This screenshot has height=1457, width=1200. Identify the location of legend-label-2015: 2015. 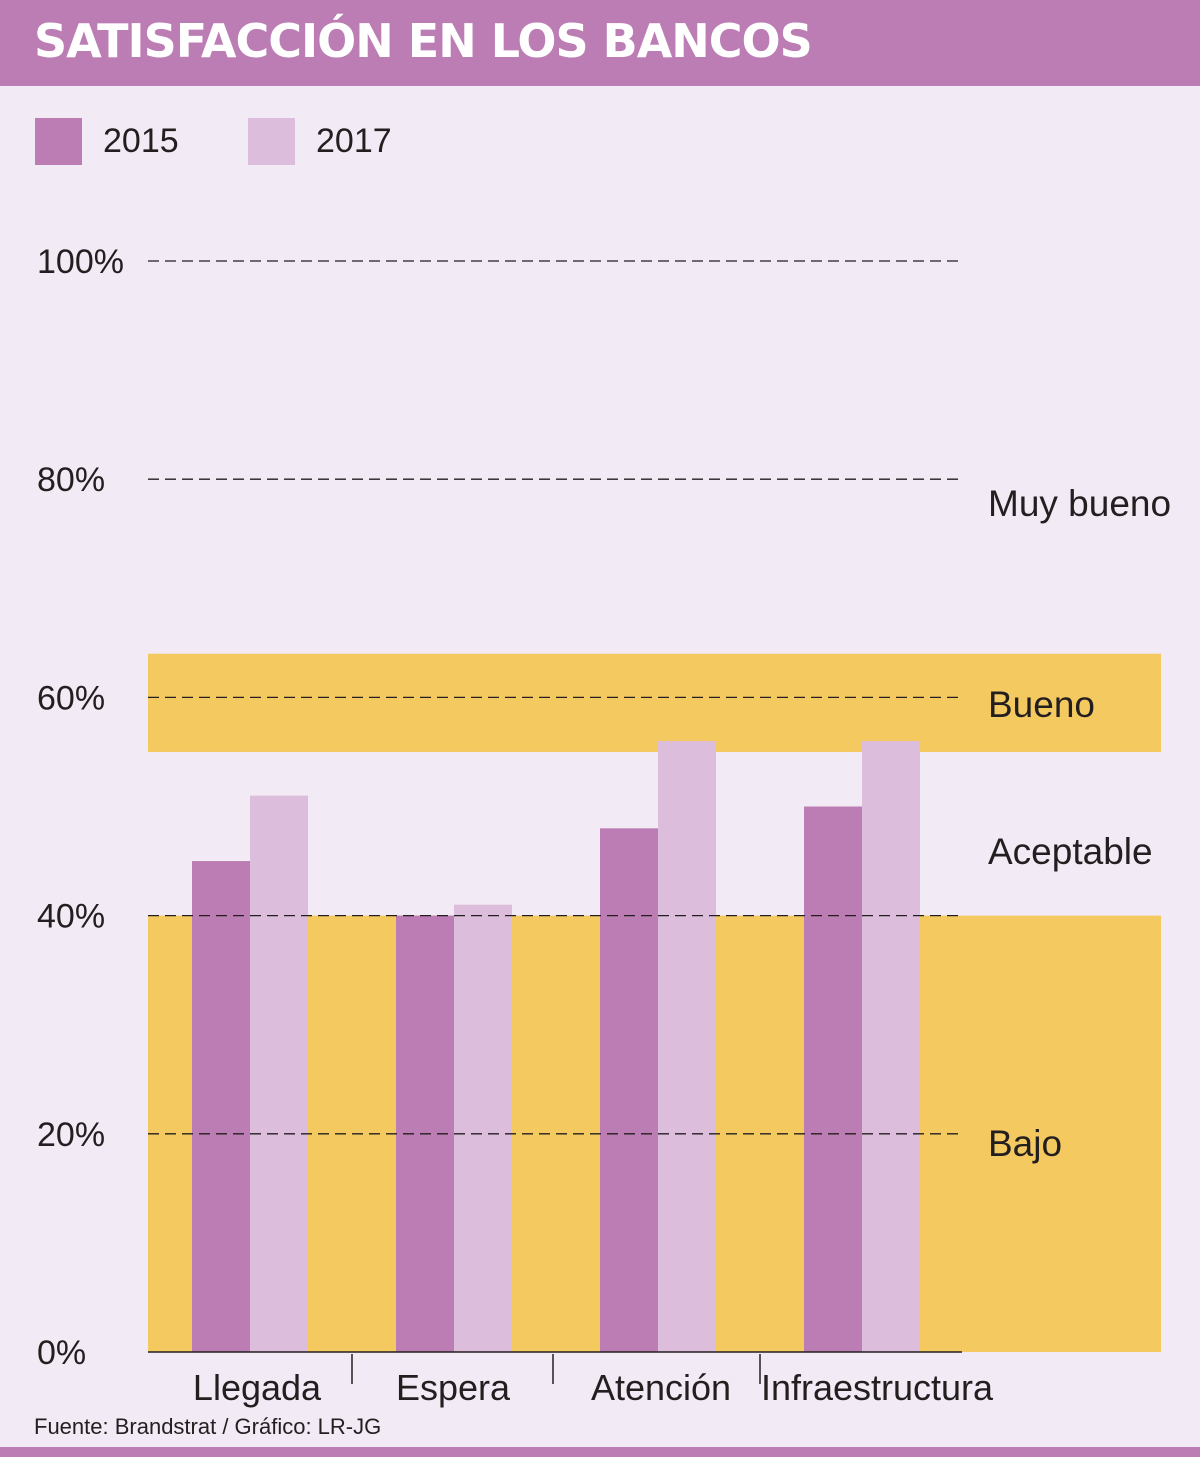
(141, 141).